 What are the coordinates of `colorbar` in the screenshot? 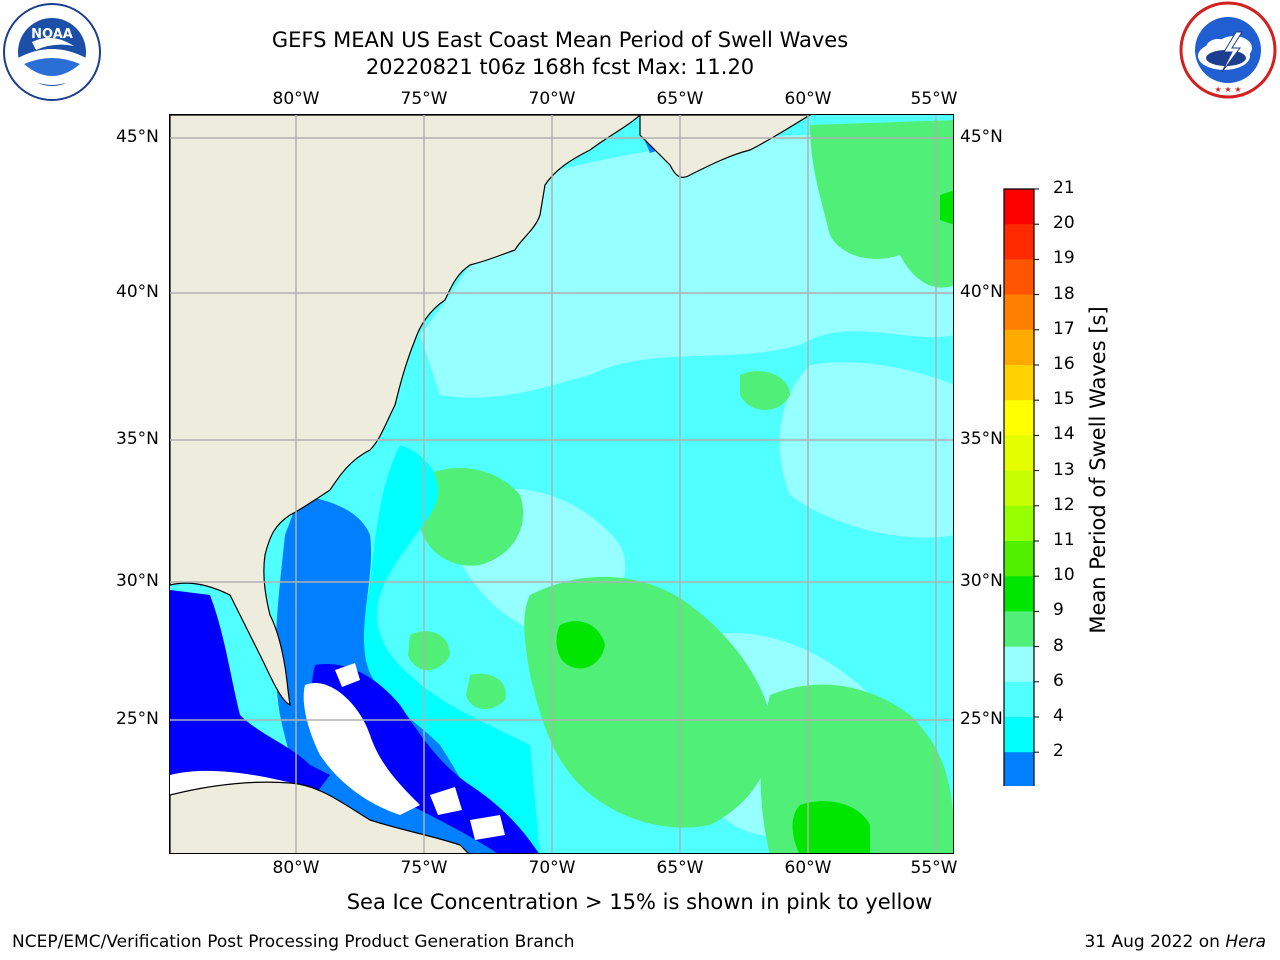 It's located at (1021, 487).